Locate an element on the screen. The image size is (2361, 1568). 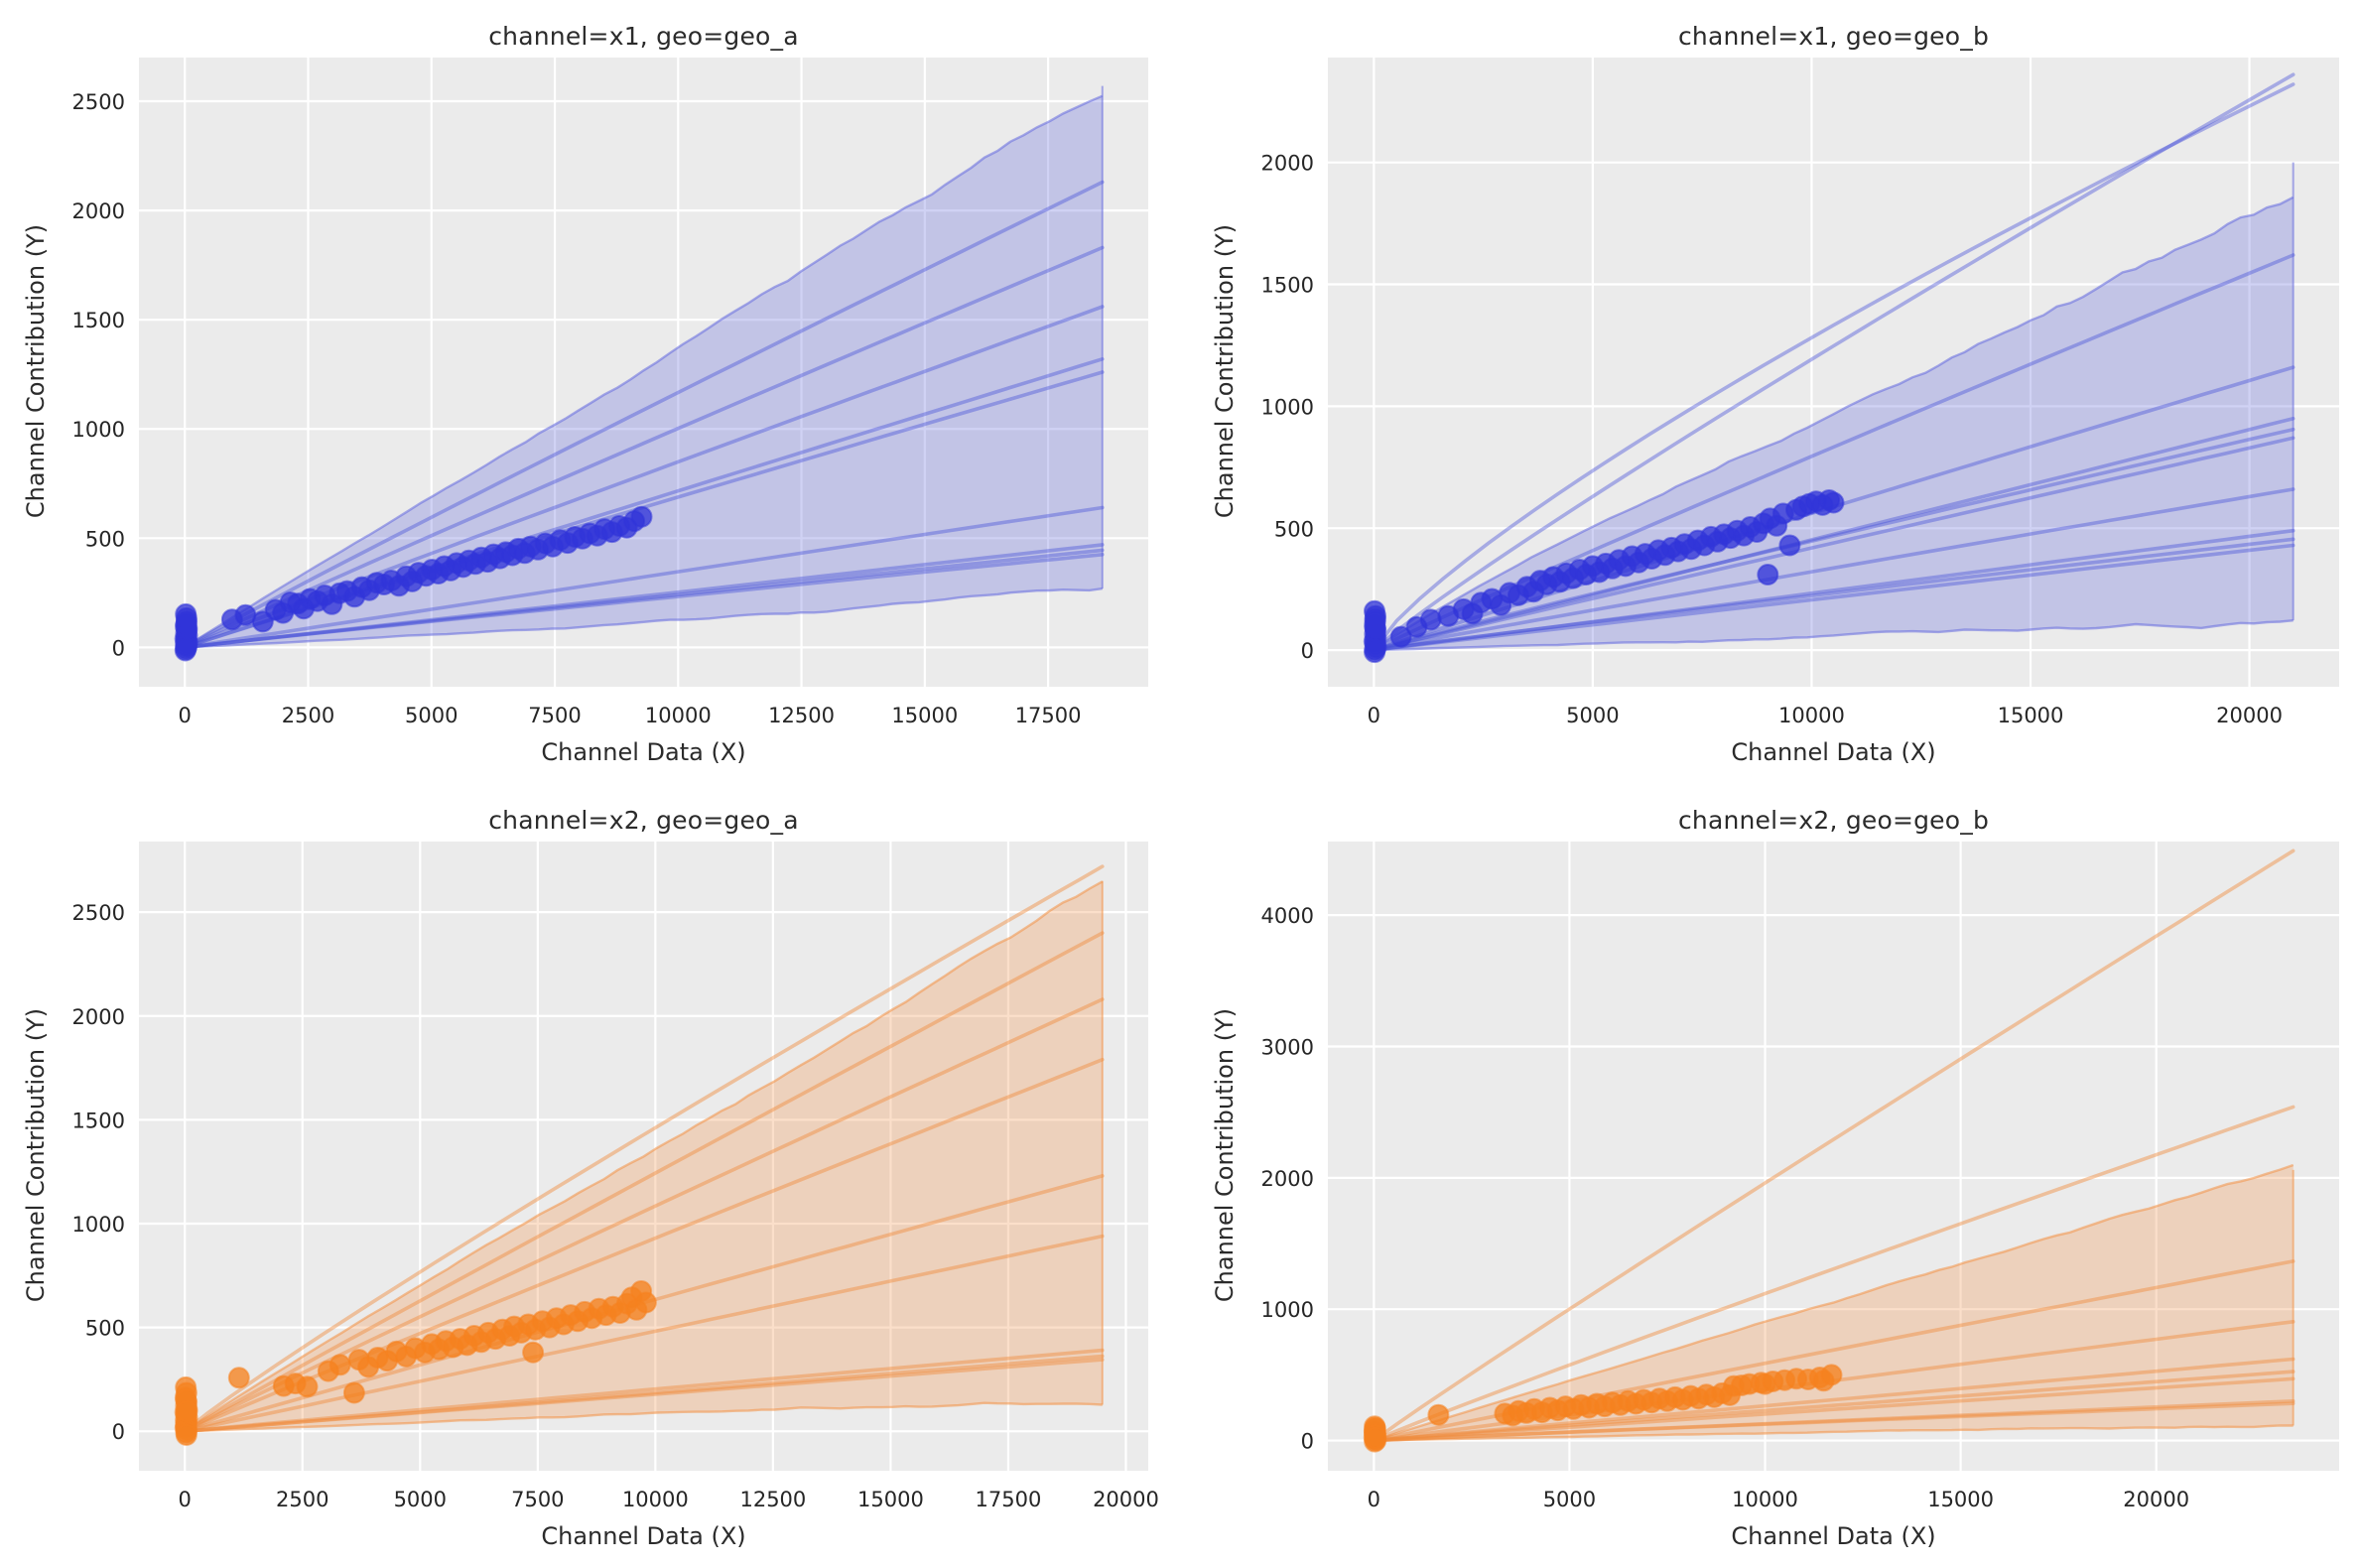
y-tick-label: 4000 is located at coordinates (1288, 916).